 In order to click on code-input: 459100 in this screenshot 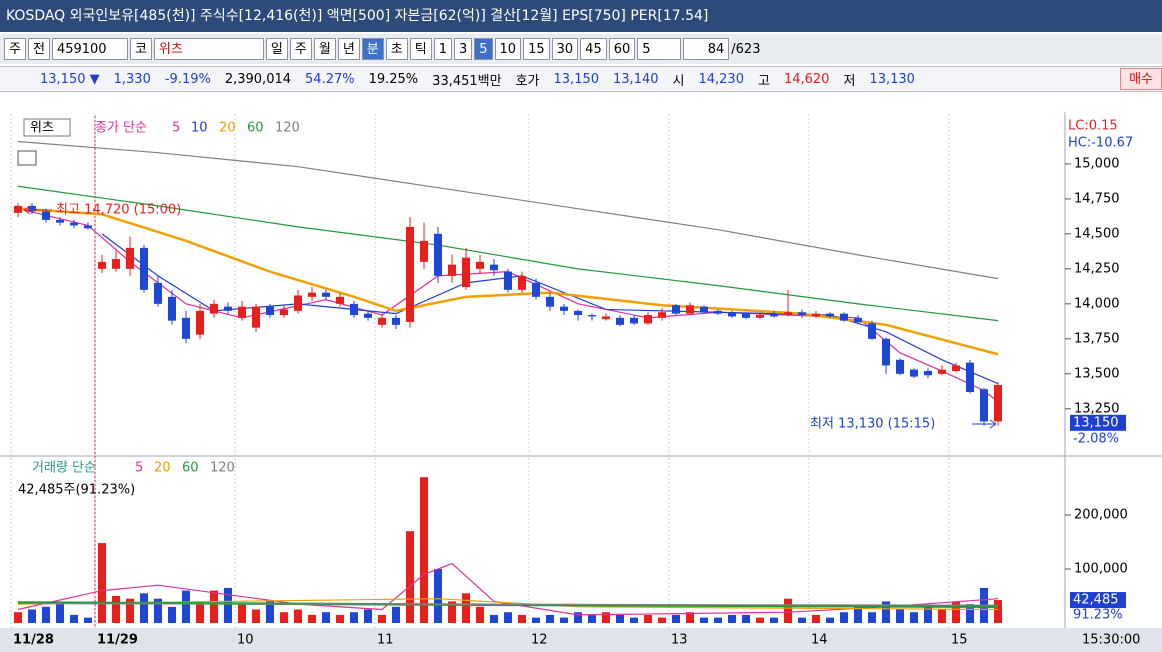, I will do `click(89, 49)`.